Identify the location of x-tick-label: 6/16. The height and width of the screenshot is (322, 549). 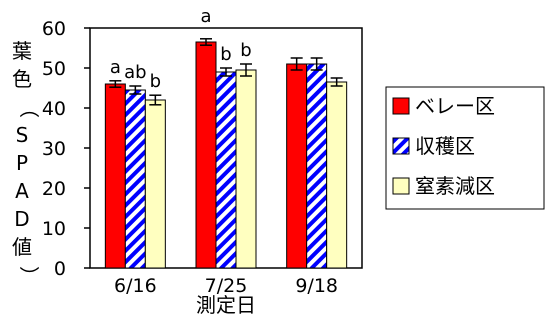
(135, 286).